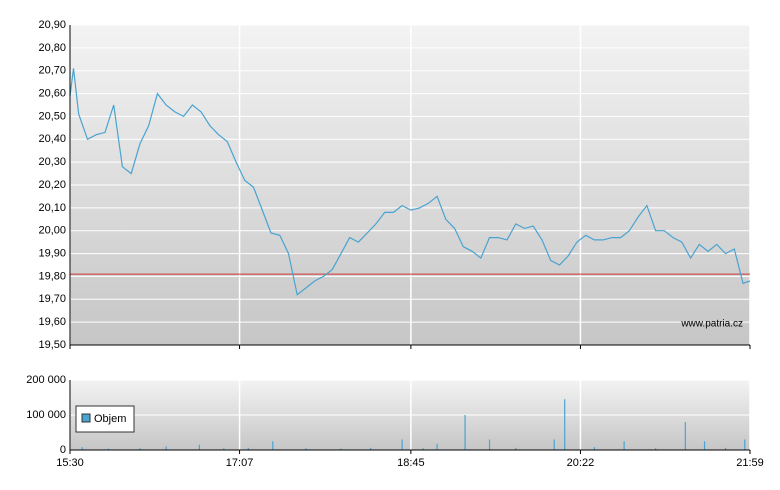 This screenshot has width=780, height=490. What do you see at coordinates (46, 380) in the screenshot?
I see `y-tick-label: 200 000` at bounding box center [46, 380].